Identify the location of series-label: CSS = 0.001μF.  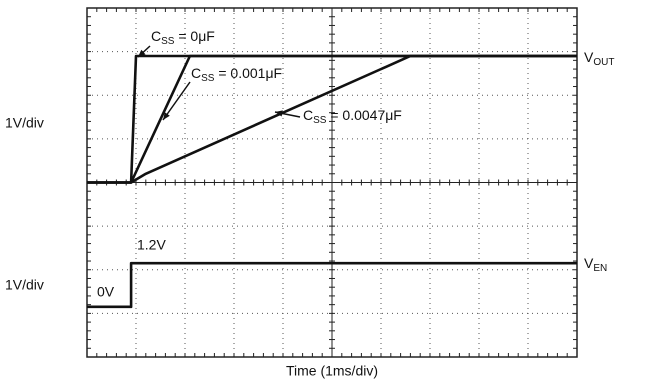
(236, 74).